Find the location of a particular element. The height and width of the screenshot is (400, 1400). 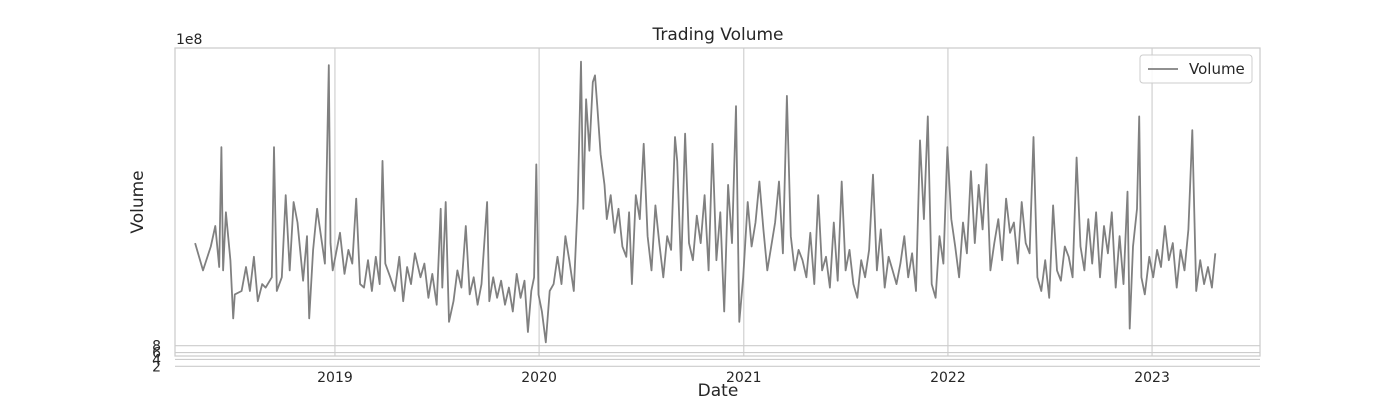

y-tick-label: 8 is located at coordinates (156, 347).